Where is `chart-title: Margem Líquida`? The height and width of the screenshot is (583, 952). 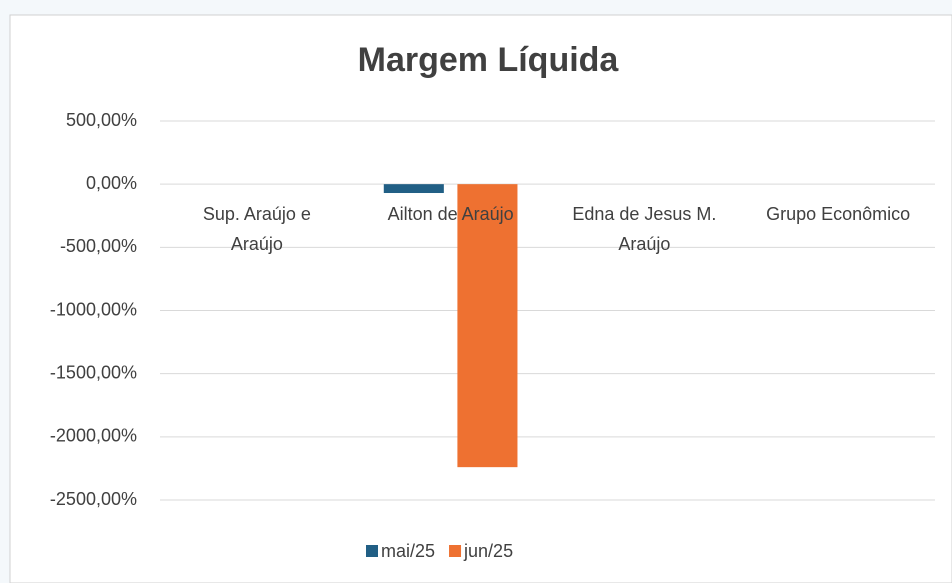
chart-title: Margem Líquida is located at coordinates (489, 60).